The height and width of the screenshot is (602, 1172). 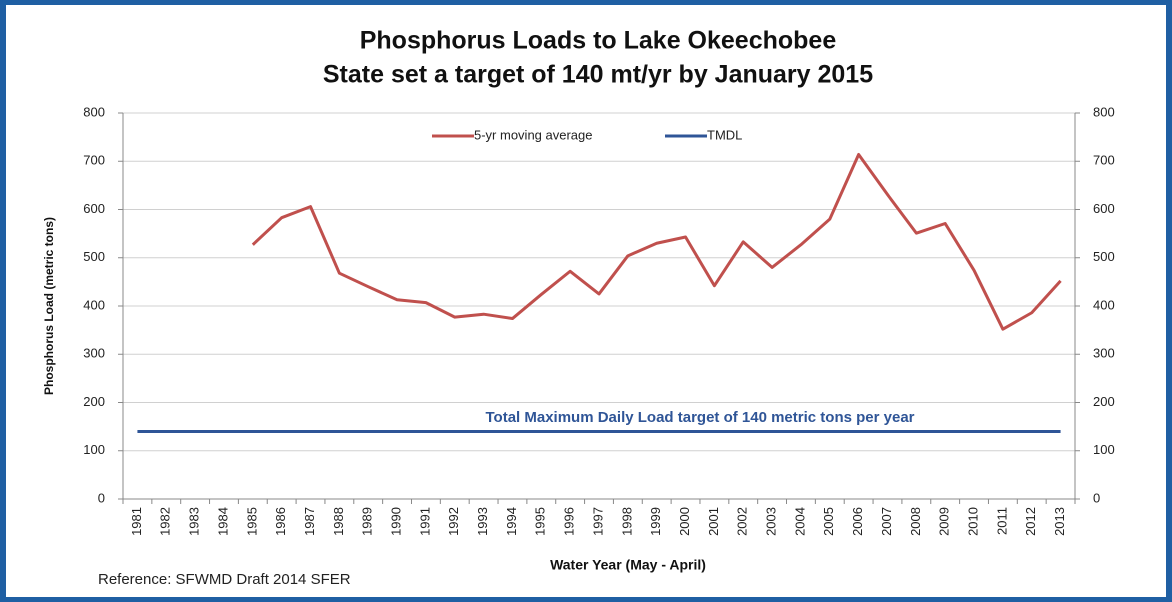 What do you see at coordinates (886, 521) in the screenshot?
I see `x-tick-label: 2007` at bounding box center [886, 521].